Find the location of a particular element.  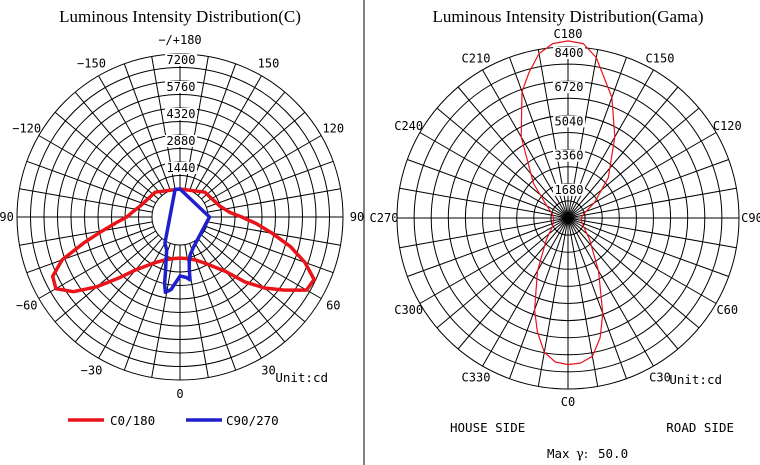

left-angle-label: −150 is located at coordinates (91, 64).